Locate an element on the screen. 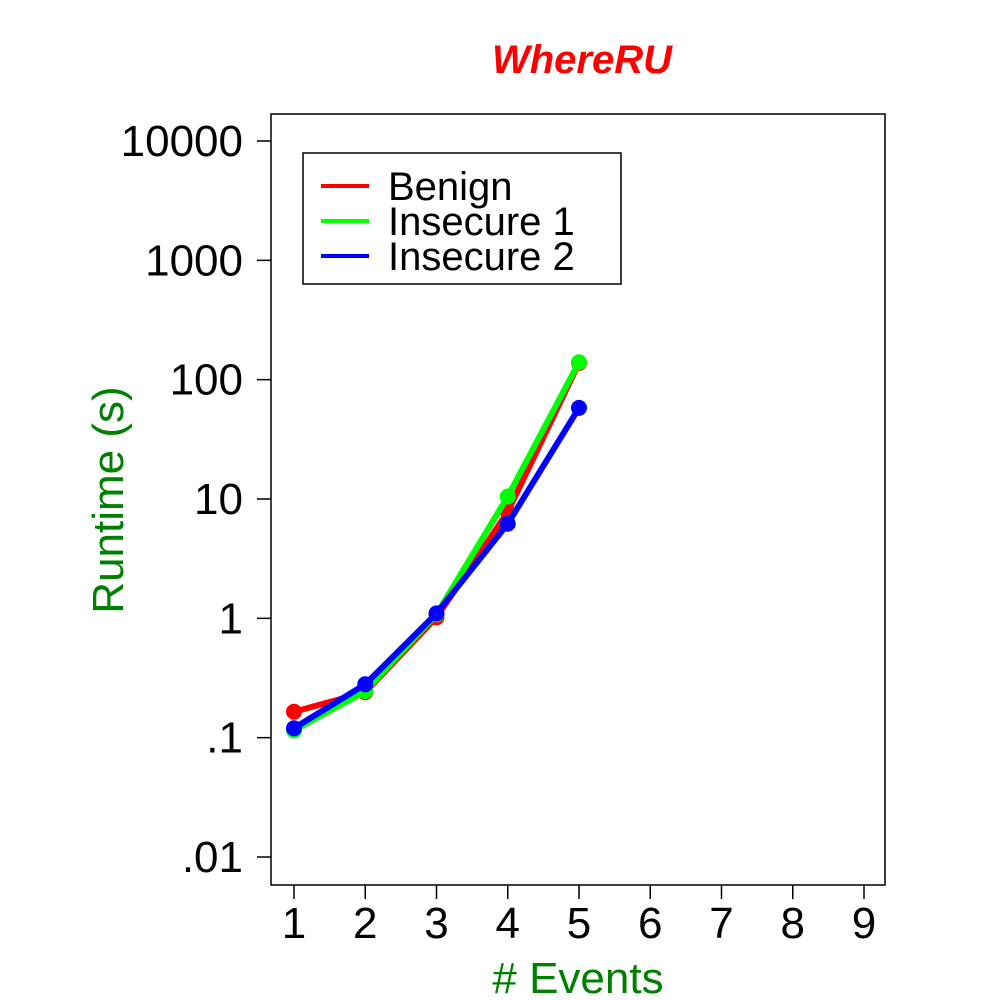 This screenshot has height=1000, width=1000. y-tick-label: .01 is located at coordinates (212, 857).